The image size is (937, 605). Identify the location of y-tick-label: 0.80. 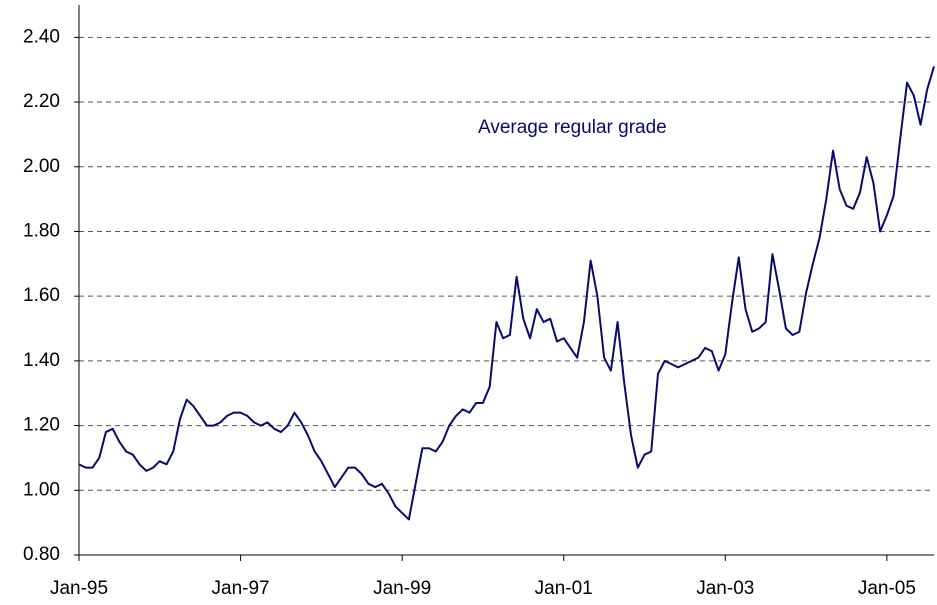
(41, 554).